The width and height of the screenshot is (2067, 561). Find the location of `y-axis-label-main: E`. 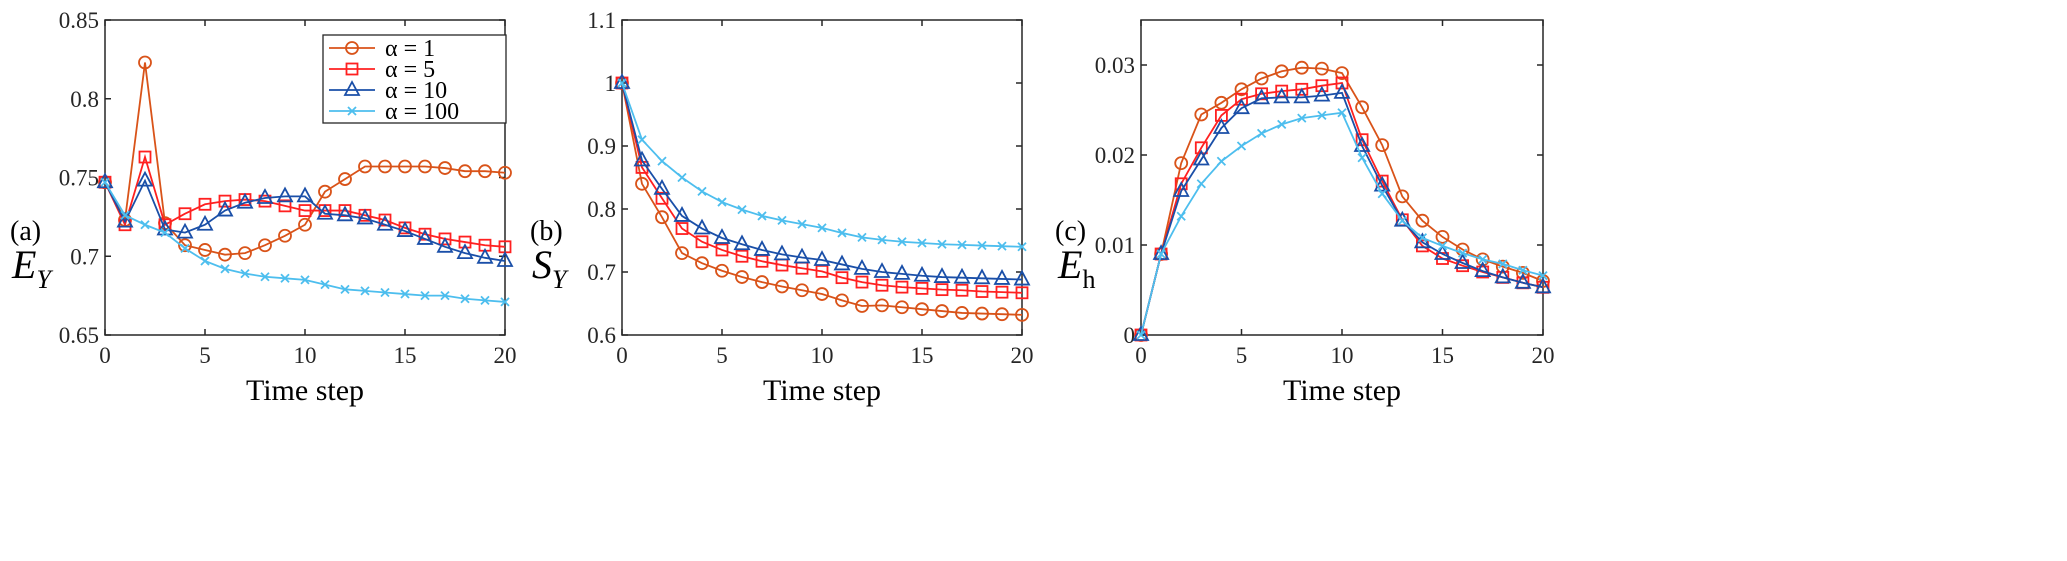

y-axis-label-main: E is located at coordinates (1069, 264).